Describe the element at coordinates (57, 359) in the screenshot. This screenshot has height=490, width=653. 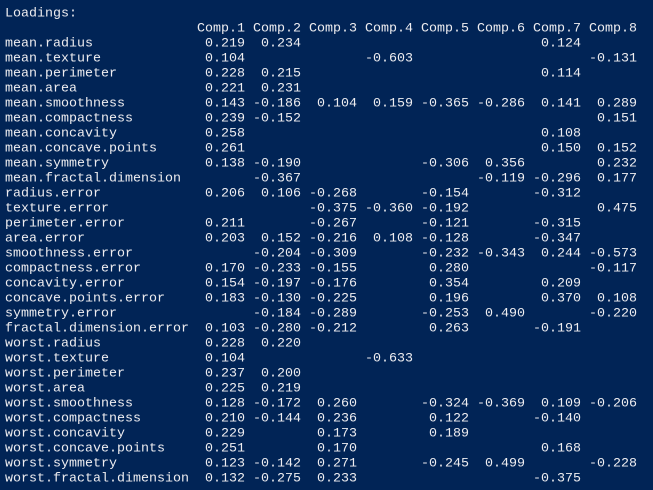
I see `row-name: worst.texture` at that location.